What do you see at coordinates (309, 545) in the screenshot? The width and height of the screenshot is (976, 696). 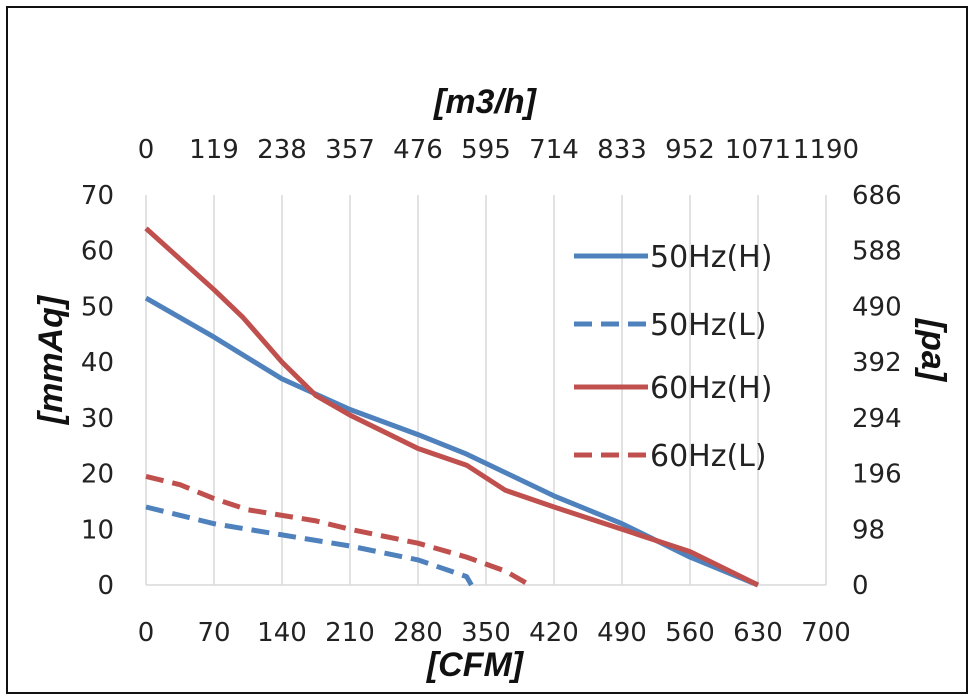 I see `series-line-50hzl` at bounding box center [309, 545].